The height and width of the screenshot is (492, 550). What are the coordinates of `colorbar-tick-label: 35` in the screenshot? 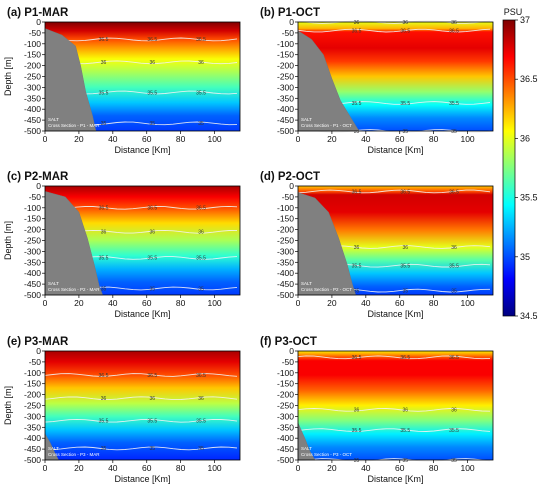 It's located at (525, 257).